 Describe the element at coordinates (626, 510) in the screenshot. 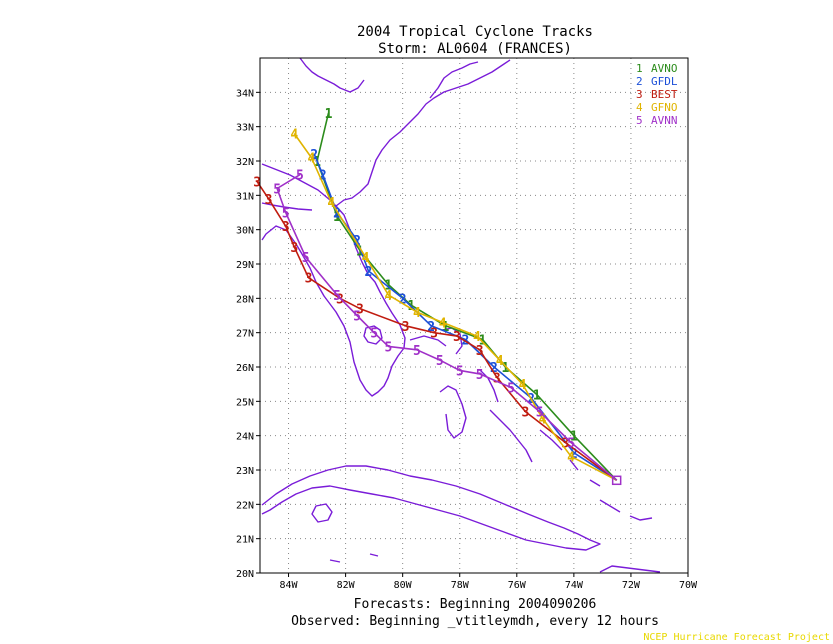

I see `bahamas-east` at that location.